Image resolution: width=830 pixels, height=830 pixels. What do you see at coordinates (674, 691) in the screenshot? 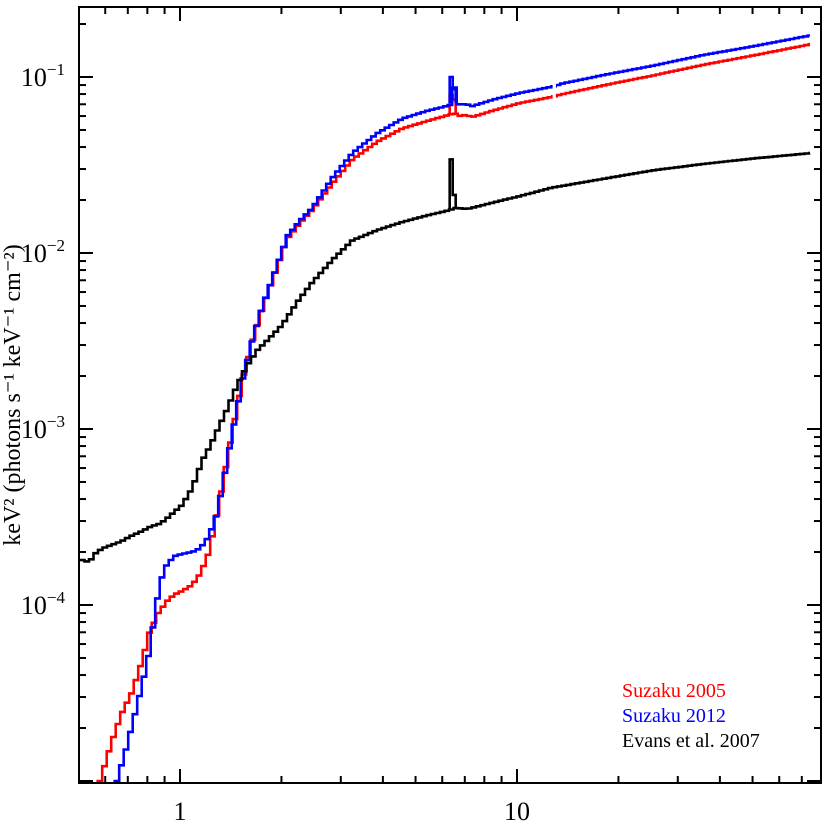
I see `legend-item-suzaku-2005: Suzaku 2005` at bounding box center [674, 691].